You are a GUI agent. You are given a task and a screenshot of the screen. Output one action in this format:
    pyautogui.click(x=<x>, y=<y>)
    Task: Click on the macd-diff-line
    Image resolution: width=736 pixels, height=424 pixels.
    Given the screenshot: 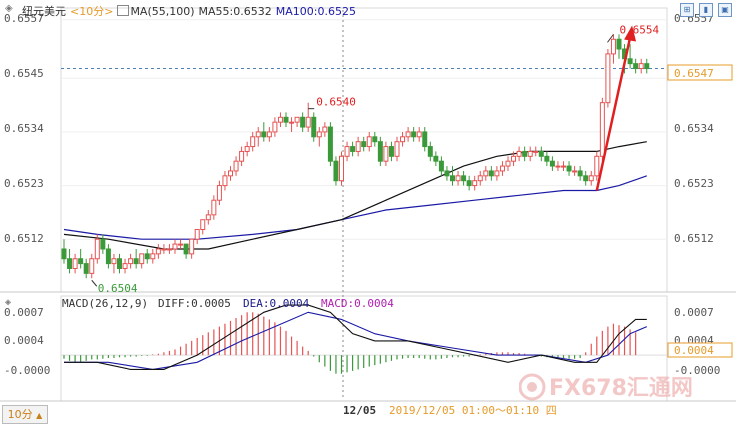 What is the action you would take?
    pyautogui.click(x=355, y=337)
    